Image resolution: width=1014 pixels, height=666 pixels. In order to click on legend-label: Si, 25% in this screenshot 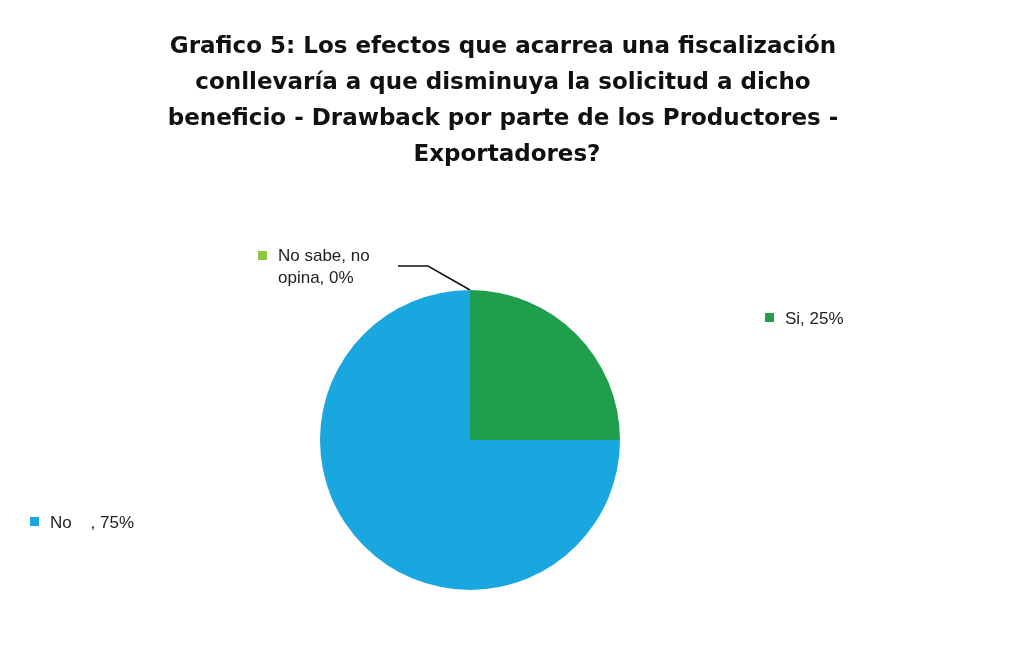, I will do `click(814, 318)`.